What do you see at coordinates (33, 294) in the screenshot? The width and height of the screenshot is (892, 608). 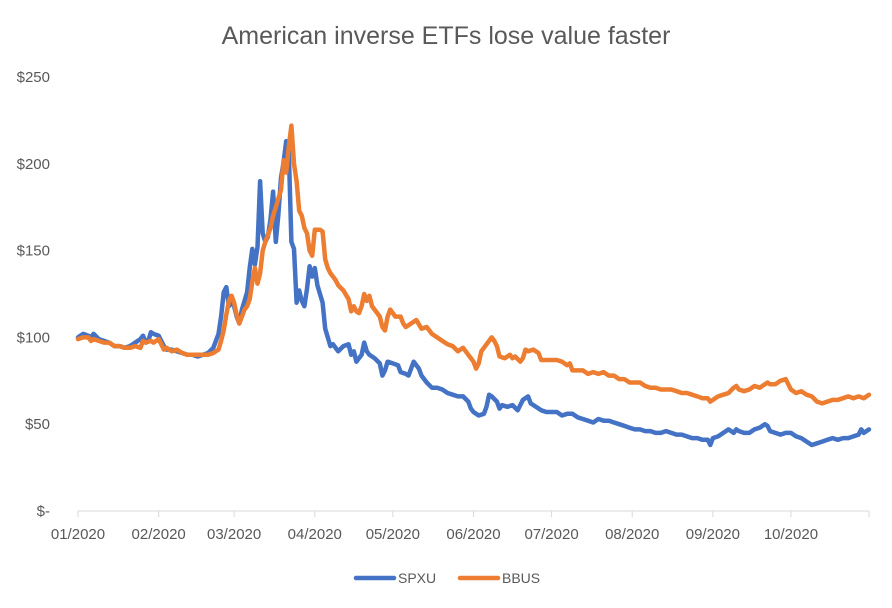 I see `y-axis-ticks: $- $50 $100 $150 $200 $250` at bounding box center [33, 294].